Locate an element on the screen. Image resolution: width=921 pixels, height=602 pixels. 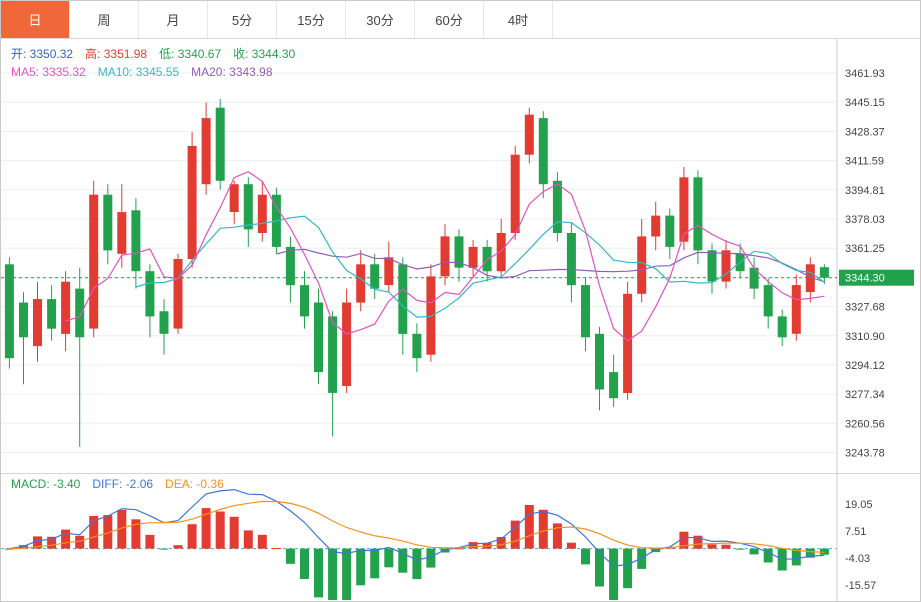
svg-text: -15.57 is located at coordinates (860, 586).